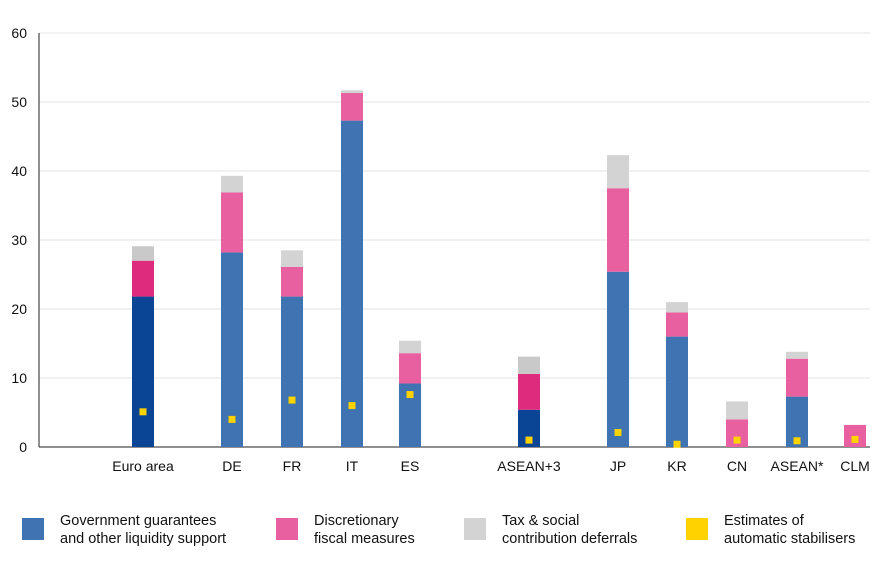 The image size is (879, 565). What do you see at coordinates (143, 371) in the screenshot?
I see `bar-euro-area-guarantees` at bounding box center [143, 371].